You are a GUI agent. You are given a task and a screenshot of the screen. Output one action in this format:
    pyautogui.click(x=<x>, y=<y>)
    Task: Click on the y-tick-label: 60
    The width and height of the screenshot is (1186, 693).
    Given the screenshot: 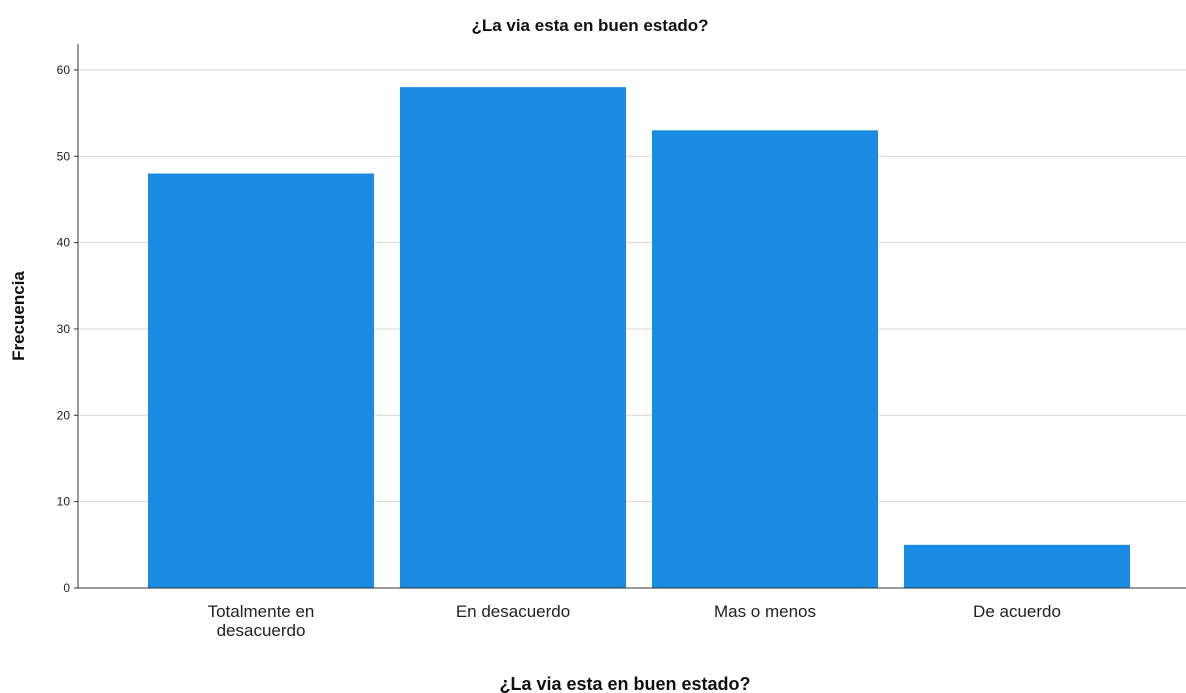 What is the action you would take?
    pyautogui.click(x=64, y=70)
    